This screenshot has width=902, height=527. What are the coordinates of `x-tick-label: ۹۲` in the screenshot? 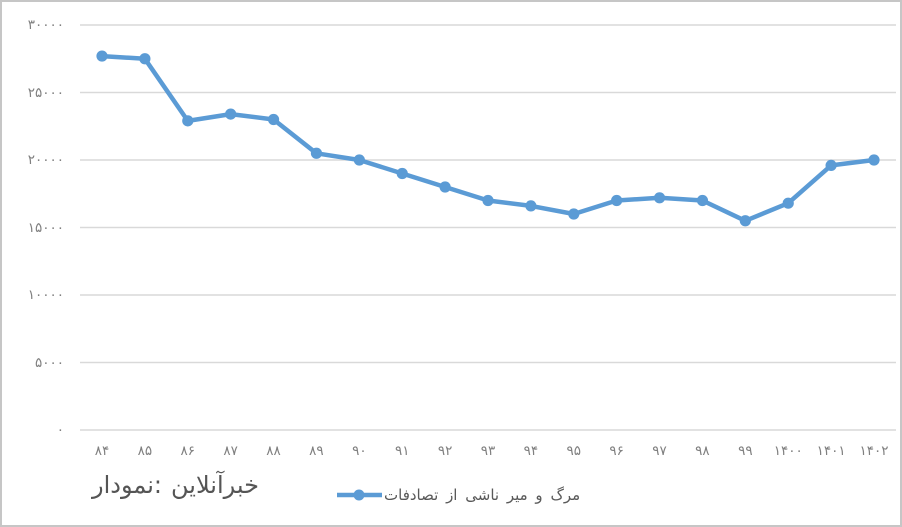 It's located at (445, 451).